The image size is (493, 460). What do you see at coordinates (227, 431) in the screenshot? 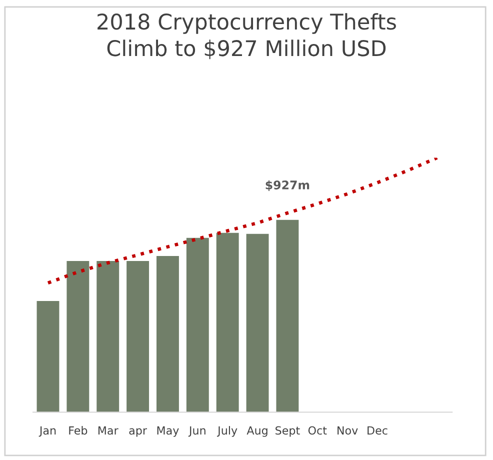
I see `x-tick-label: July` at bounding box center [227, 431].